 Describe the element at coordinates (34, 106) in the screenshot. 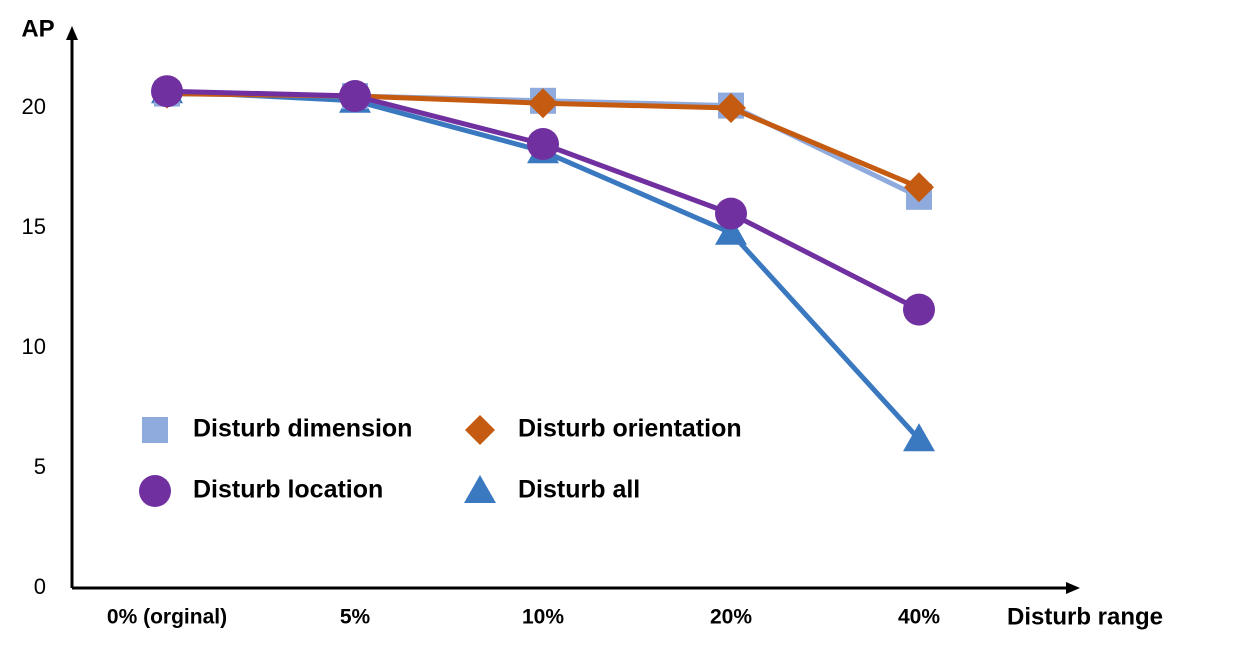

I see `y-tick-label: 20` at that location.